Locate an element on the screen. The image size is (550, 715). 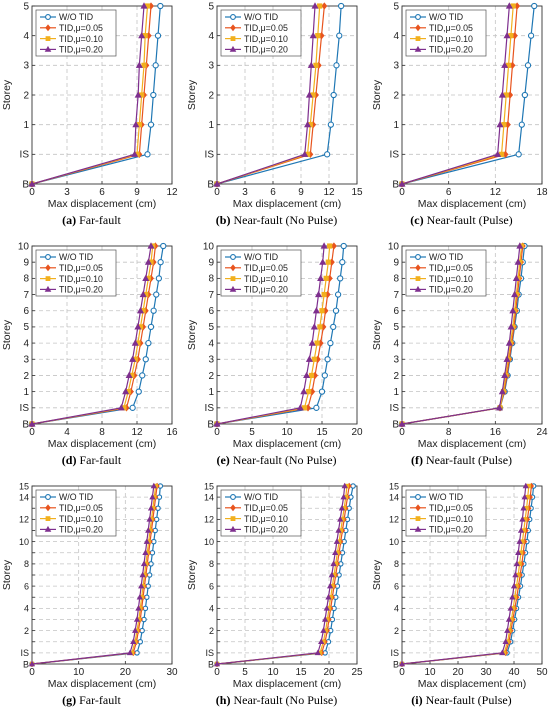
caption-tag: (a) is located at coordinates (69, 220).